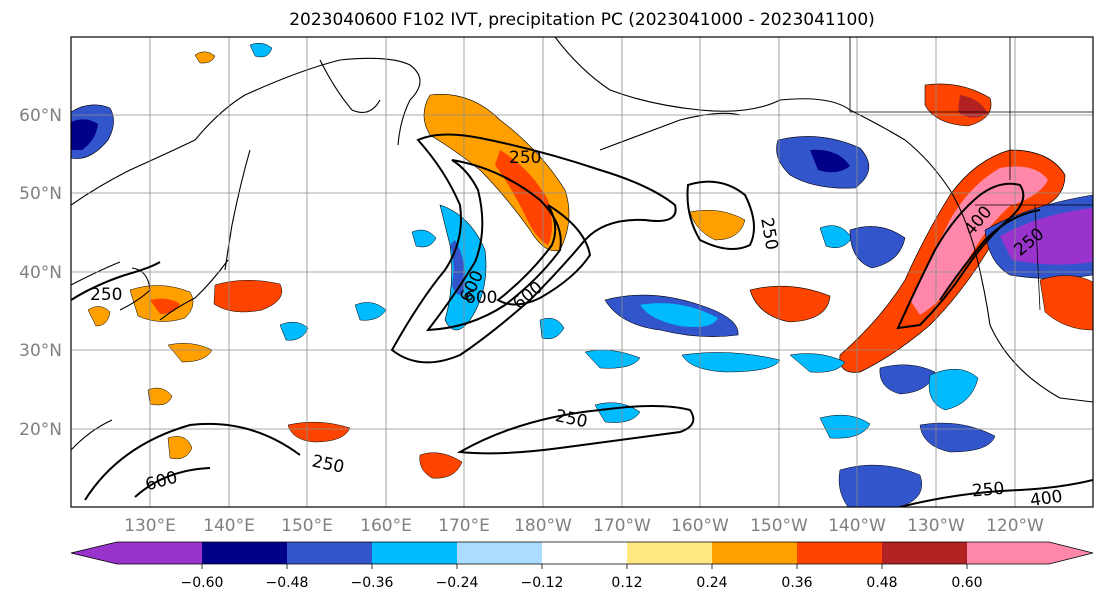 The width and height of the screenshot is (1105, 601). Describe the element at coordinates (966, 583) in the screenshot. I see `colorbar-label: 0.60` at that location.